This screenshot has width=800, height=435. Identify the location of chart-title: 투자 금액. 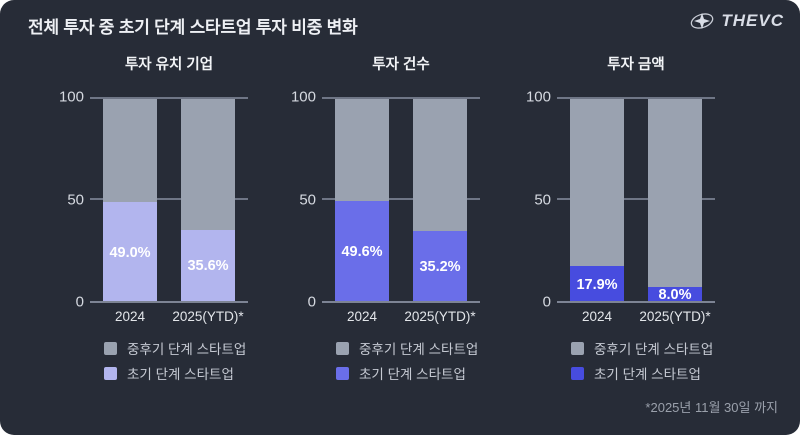
(636, 65).